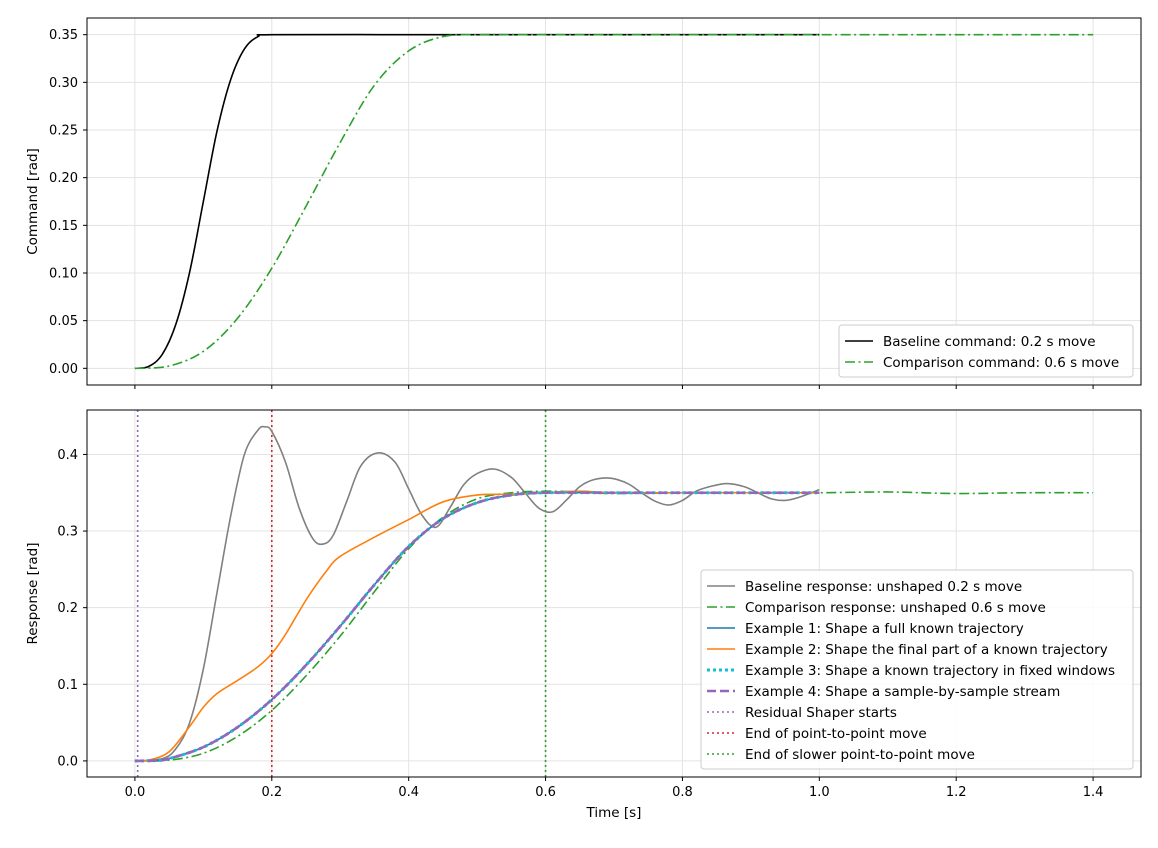  Describe the element at coordinates (883, 587) in the screenshot. I see `legend-label: Baseline response: unshaped 0.2 s move` at that location.